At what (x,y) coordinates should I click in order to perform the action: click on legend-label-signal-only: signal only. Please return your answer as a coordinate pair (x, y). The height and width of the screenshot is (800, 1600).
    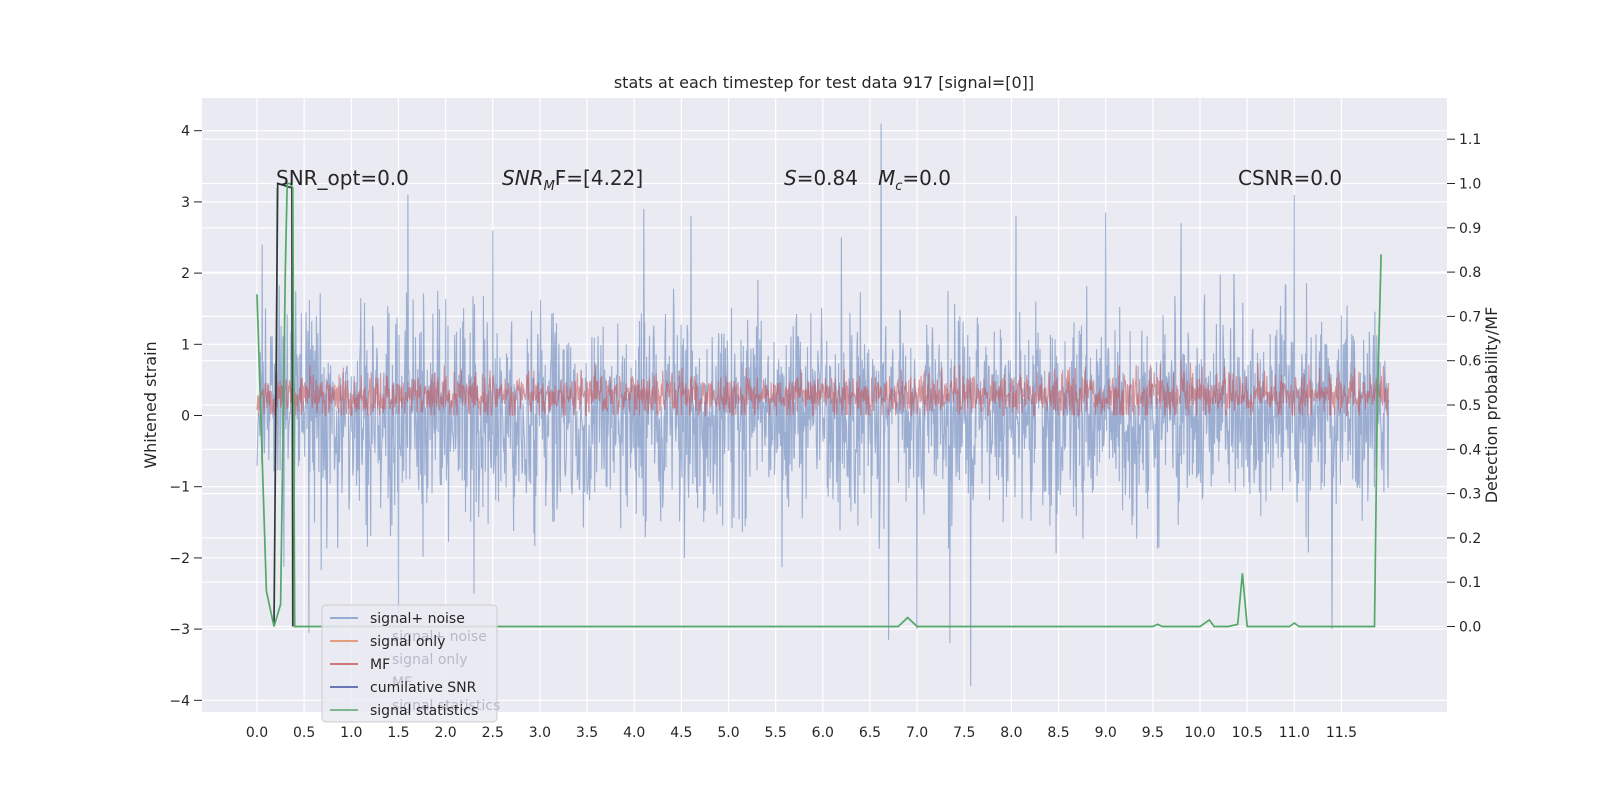
    Looking at the image, I should click on (407, 642).